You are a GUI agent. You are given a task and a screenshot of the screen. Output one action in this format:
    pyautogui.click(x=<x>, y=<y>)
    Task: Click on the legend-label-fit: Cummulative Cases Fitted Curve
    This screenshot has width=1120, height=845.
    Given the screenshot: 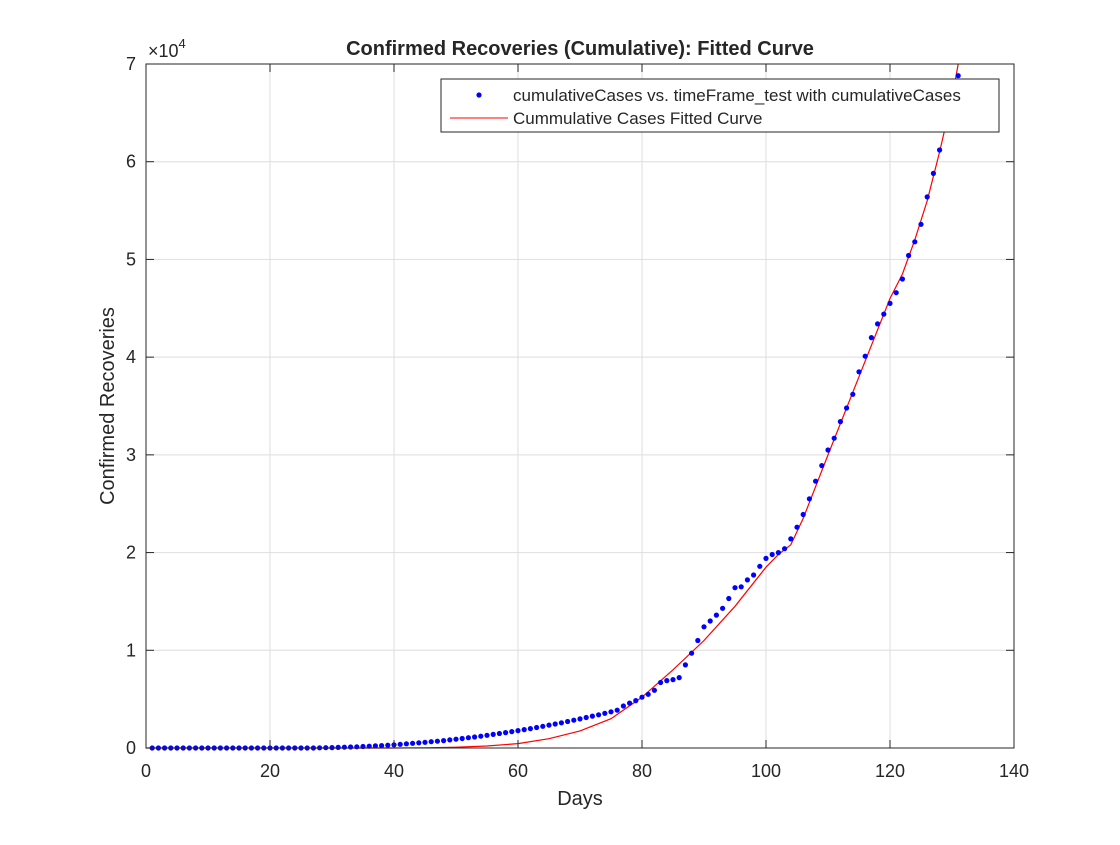 What is the action you would take?
    pyautogui.click(x=637, y=118)
    